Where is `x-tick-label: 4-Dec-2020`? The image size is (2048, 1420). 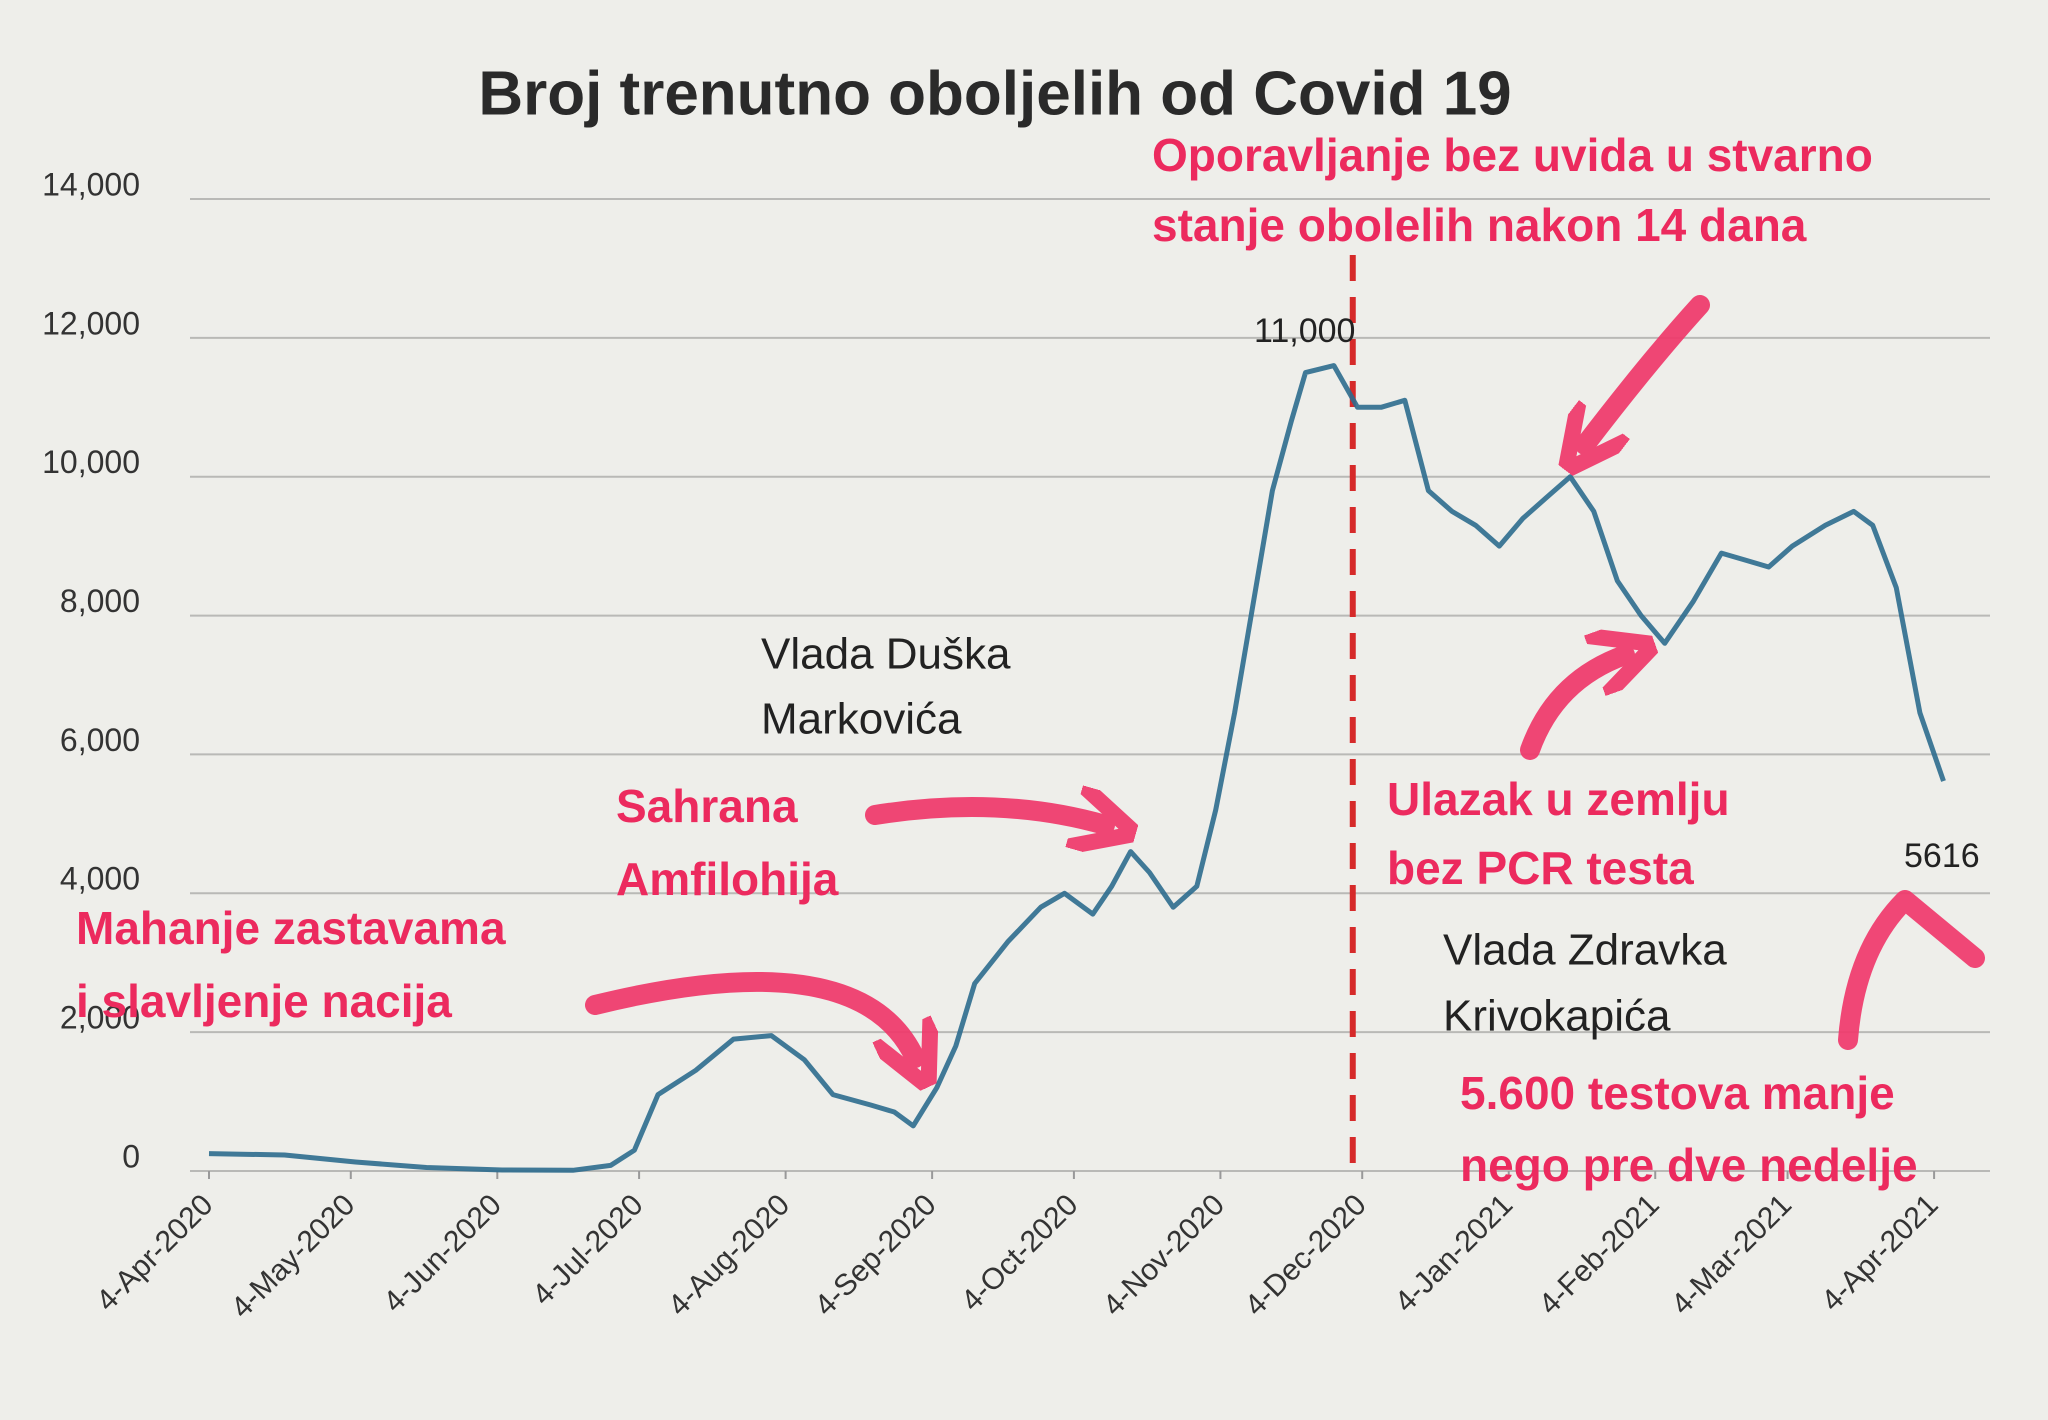
x-tick-label: 4-Dec-2020 is located at coordinates (1306, 1255).